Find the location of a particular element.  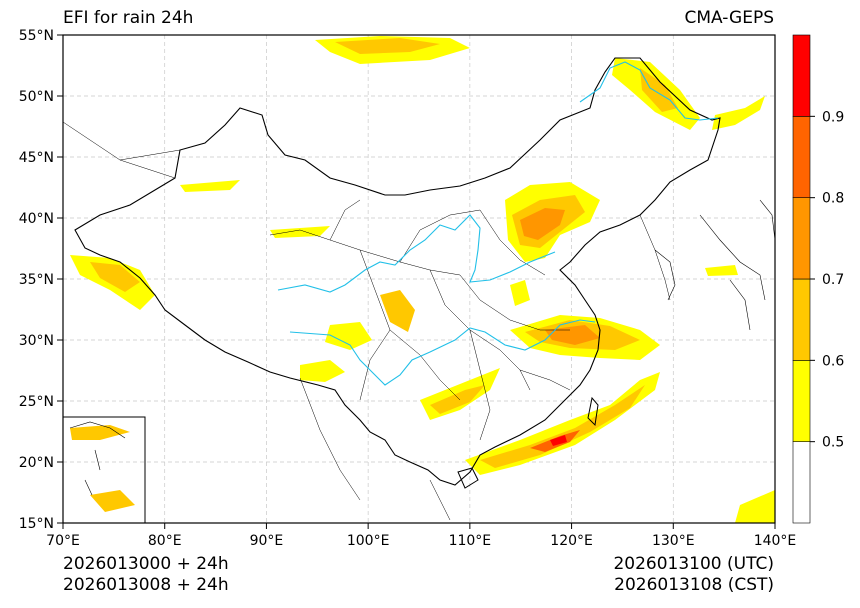

init-time-utc: 2026013000 + 24h is located at coordinates (146, 564).